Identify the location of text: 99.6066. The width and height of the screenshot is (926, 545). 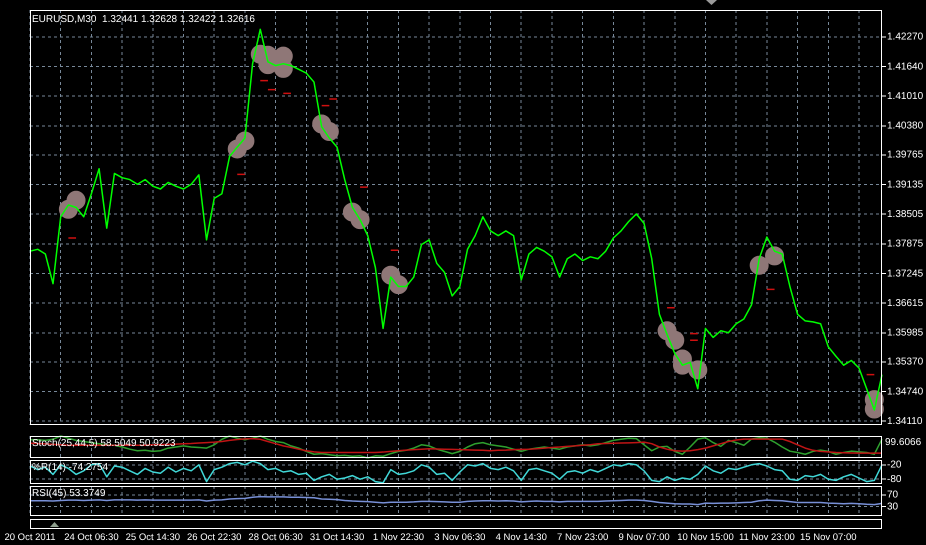
(903, 442).